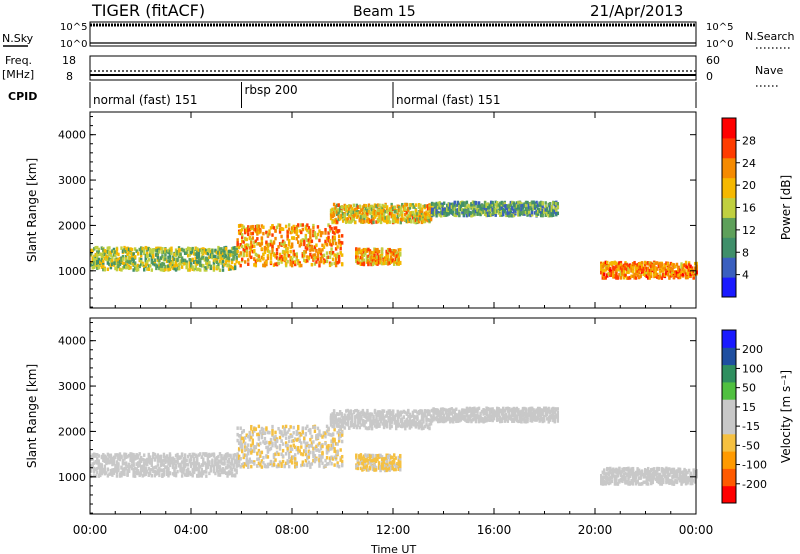 This screenshot has width=800, height=554. What do you see at coordinates (164, 259) in the screenshot?
I see `echo-band` at bounding box center [164, 259].